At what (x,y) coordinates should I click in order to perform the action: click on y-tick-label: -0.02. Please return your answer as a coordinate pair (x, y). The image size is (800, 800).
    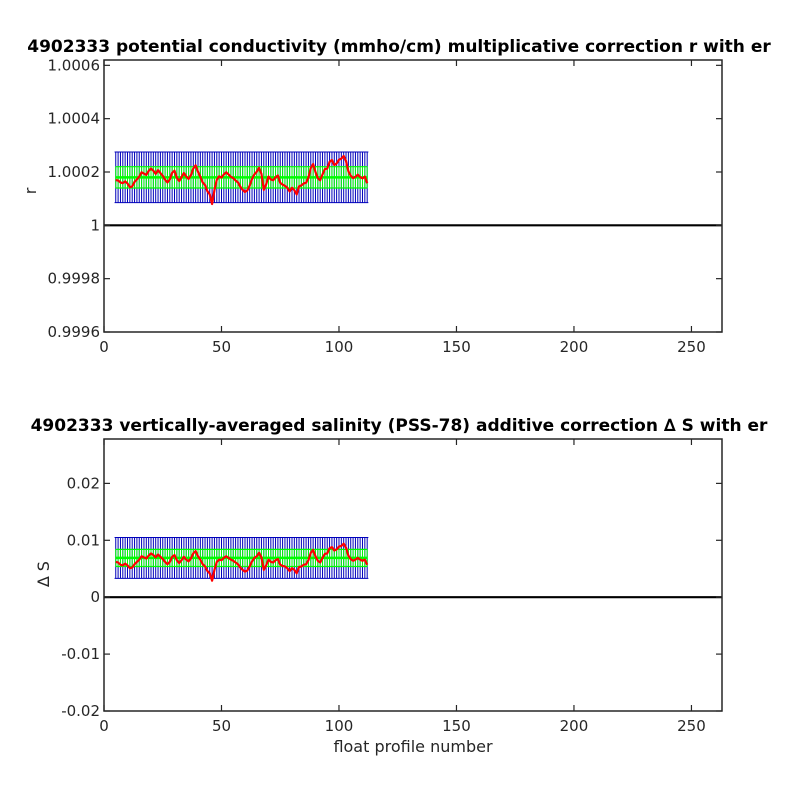
    Looking at the image, I should click on (80, 711).